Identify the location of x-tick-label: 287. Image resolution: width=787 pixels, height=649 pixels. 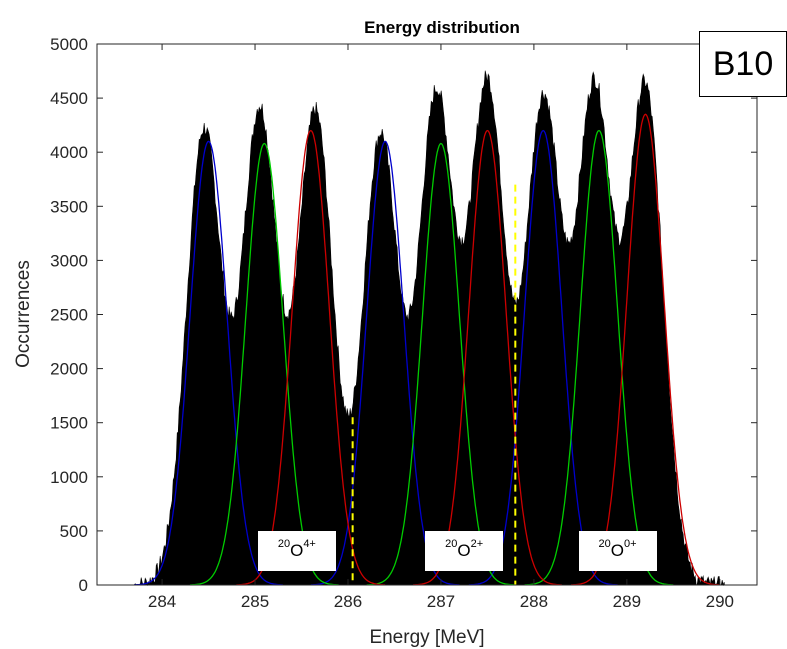
(441, 601).